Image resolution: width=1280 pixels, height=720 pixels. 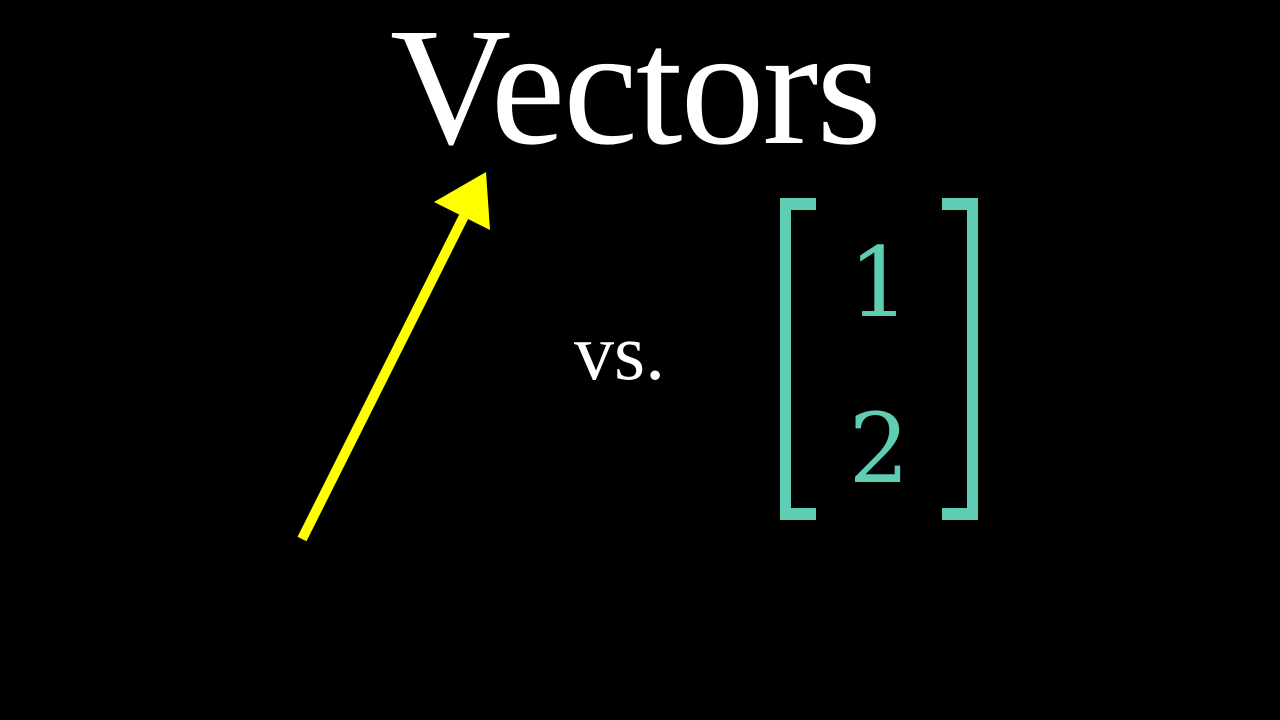 I want to click on arrow-shaft, so click(x=384, y=375).